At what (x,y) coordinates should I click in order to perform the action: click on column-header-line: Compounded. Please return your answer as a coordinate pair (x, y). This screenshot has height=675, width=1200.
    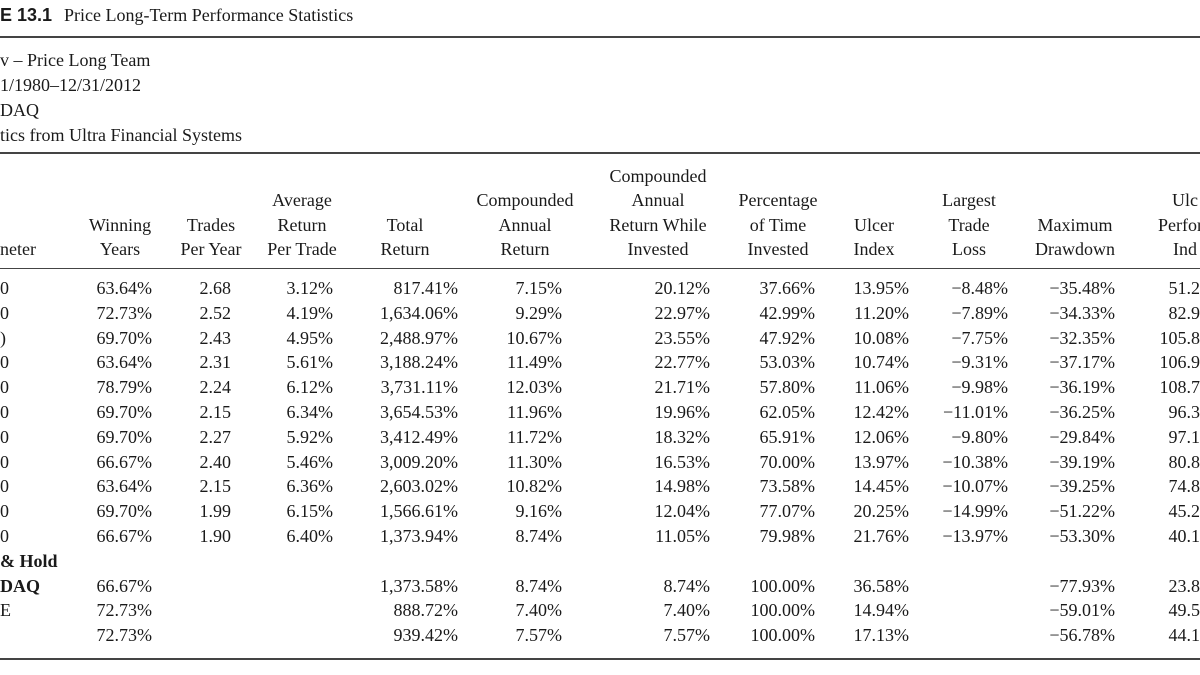
    Looking at the image, I should click on (658, 175).